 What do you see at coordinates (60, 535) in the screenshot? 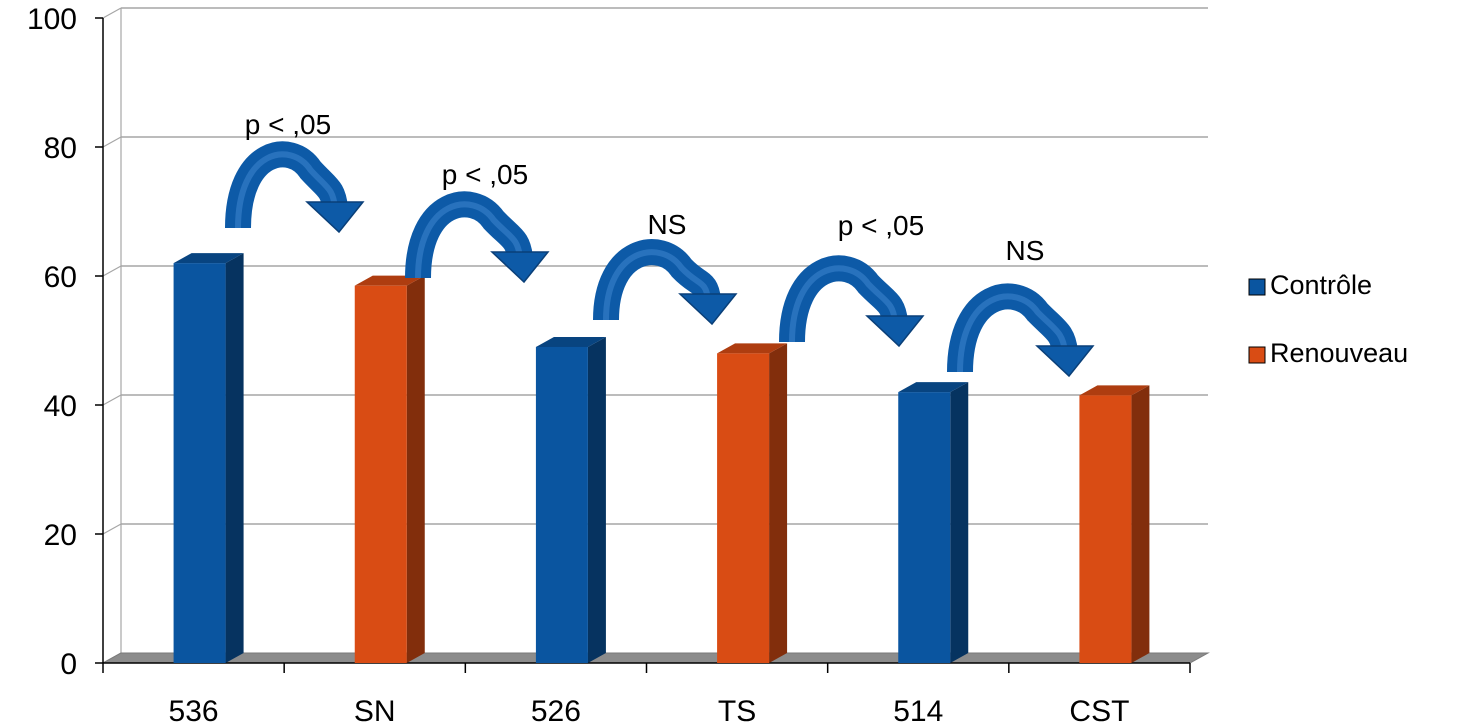
I see `y-tick-label: 20` at bounding box center [60, 535].